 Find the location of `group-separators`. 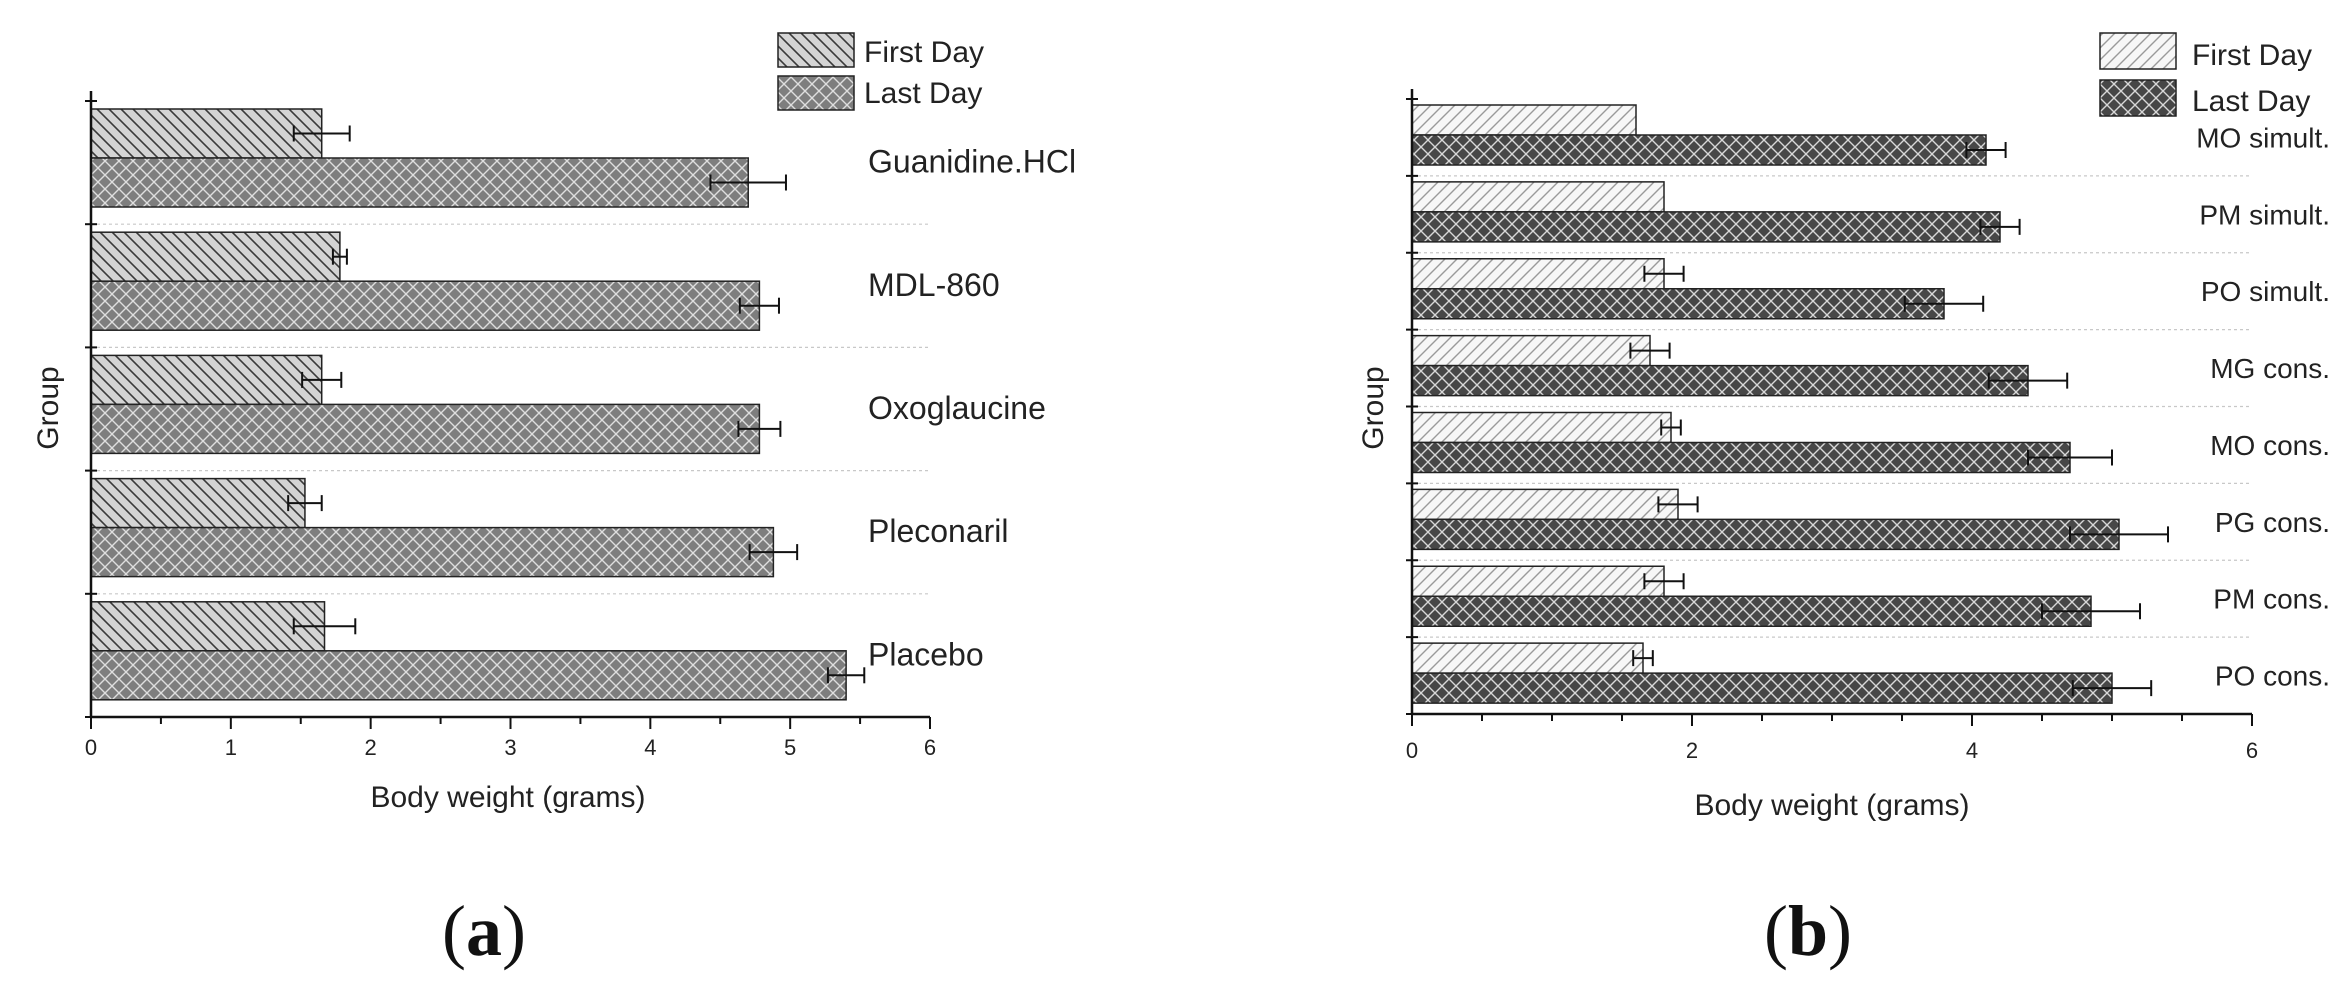

group-separators is located at coordinates (510, 409).